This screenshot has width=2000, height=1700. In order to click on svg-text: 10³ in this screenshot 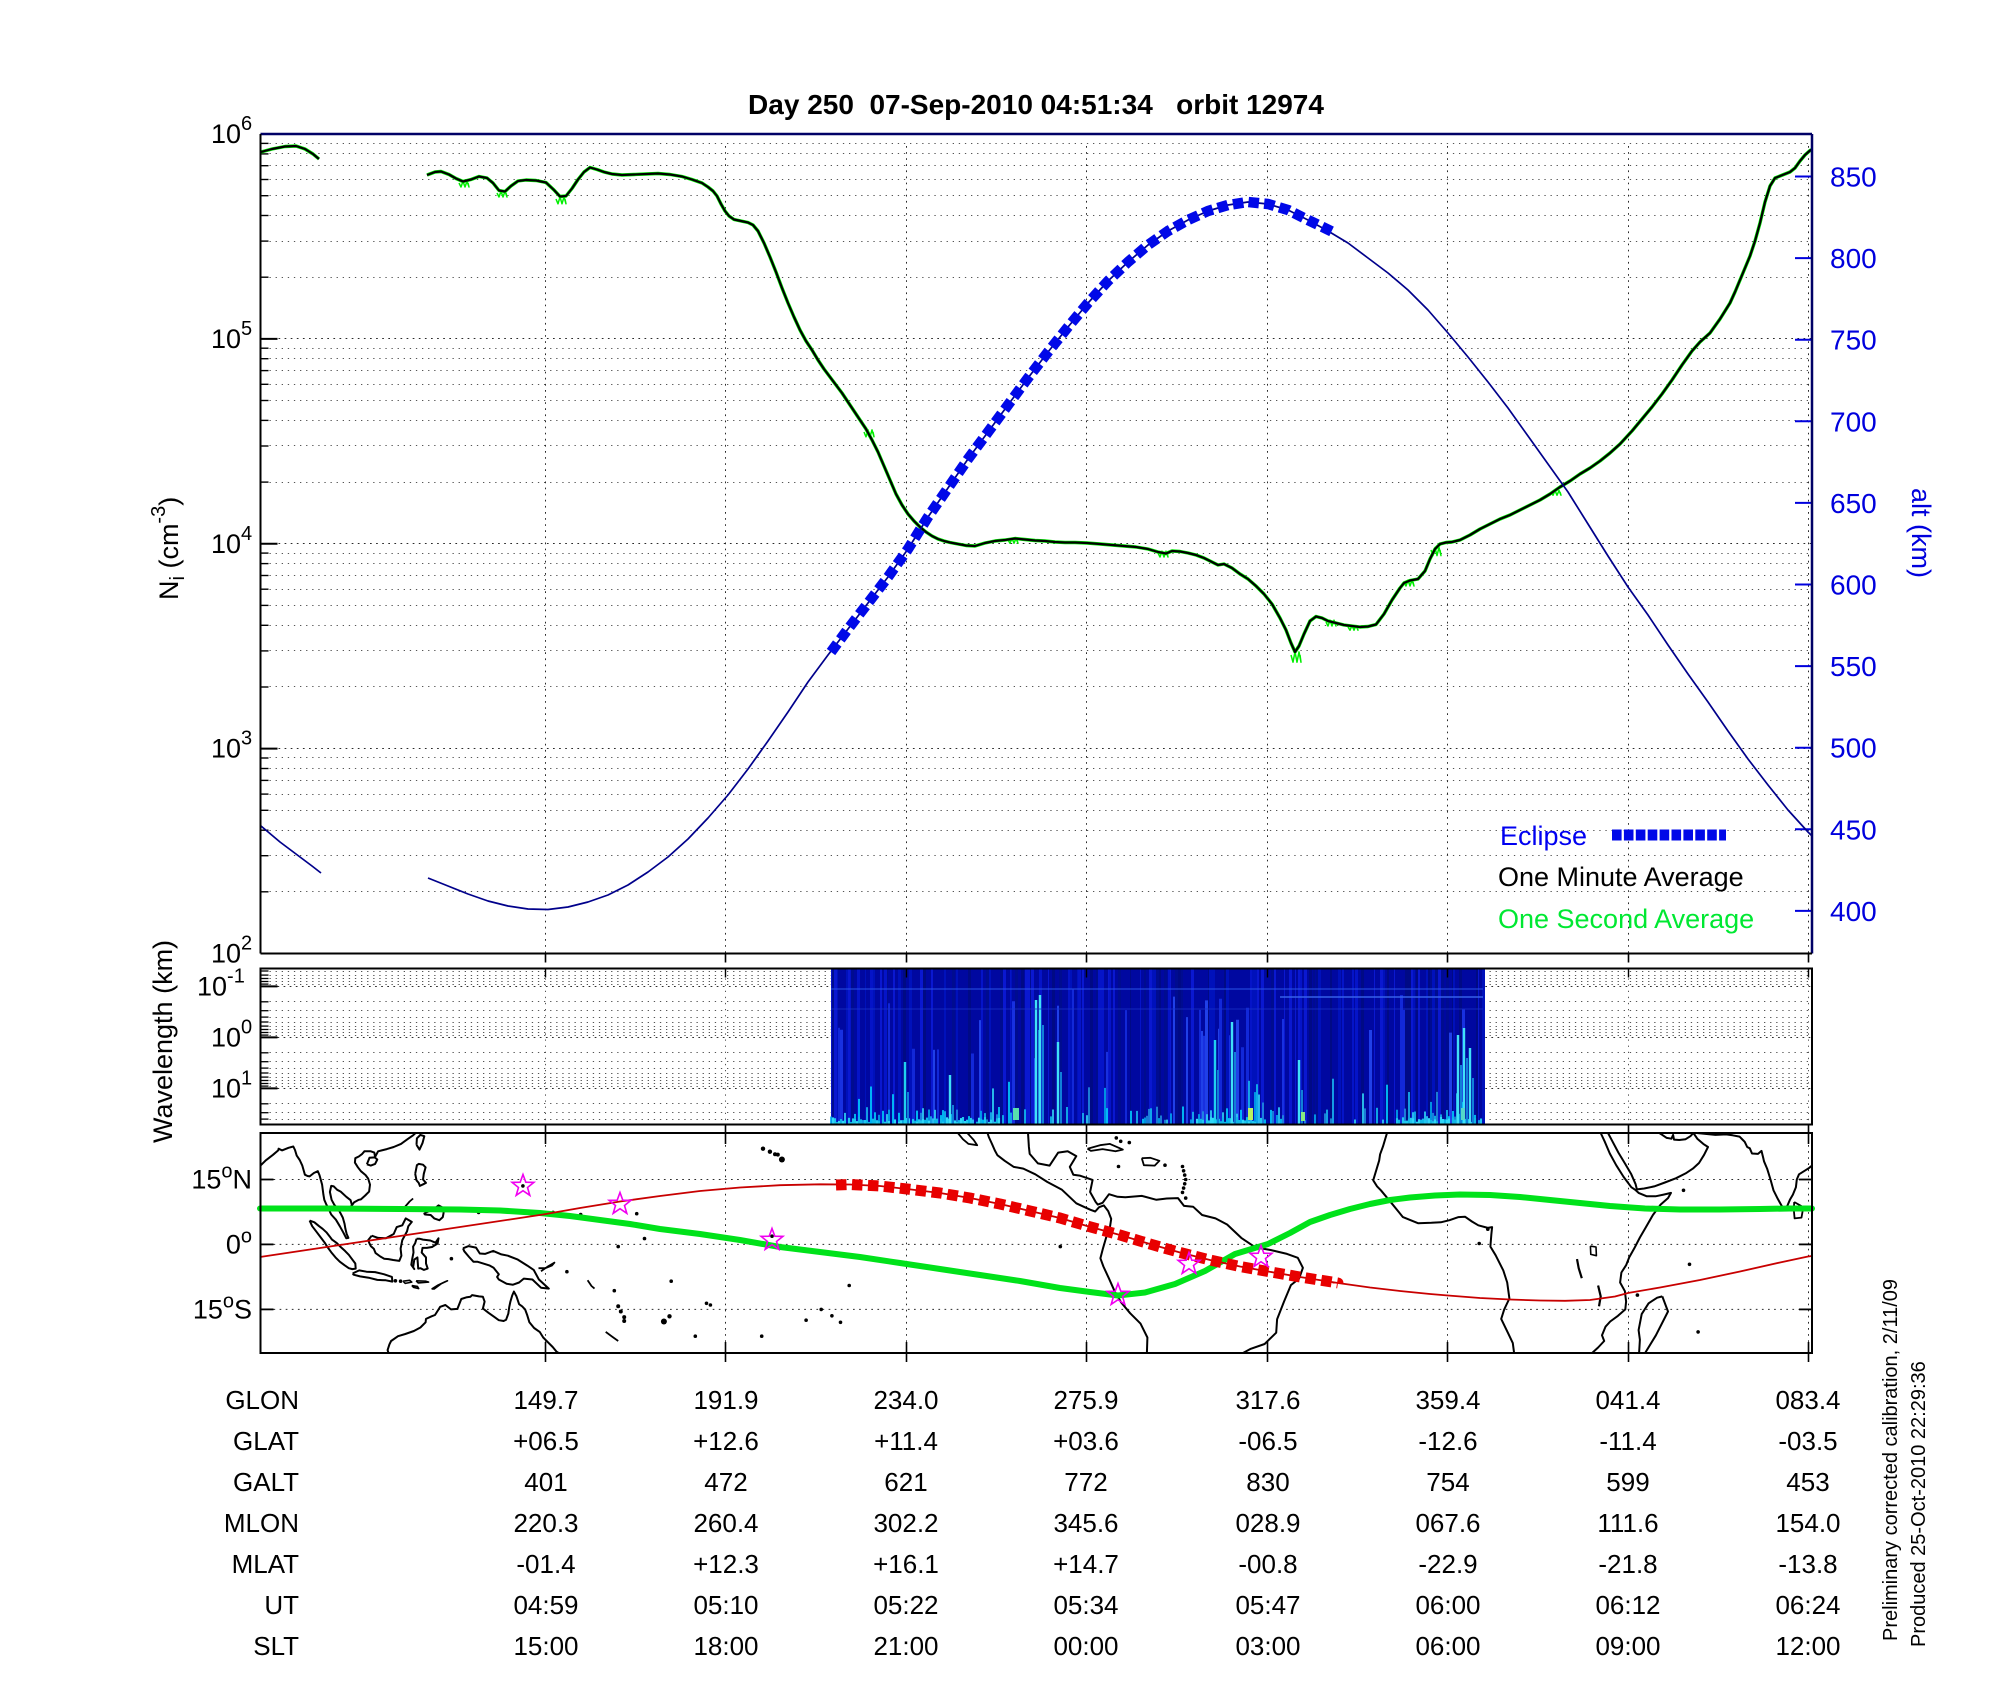, I will do `click(231, 746)`.